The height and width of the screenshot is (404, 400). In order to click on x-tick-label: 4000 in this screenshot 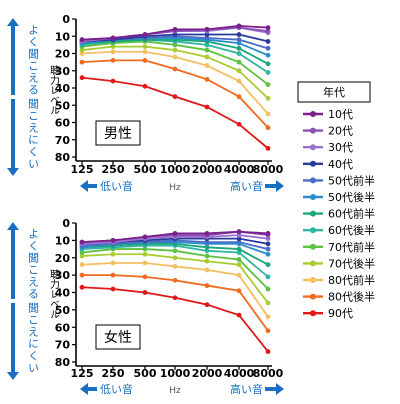, I will do `click(239, 169)`.